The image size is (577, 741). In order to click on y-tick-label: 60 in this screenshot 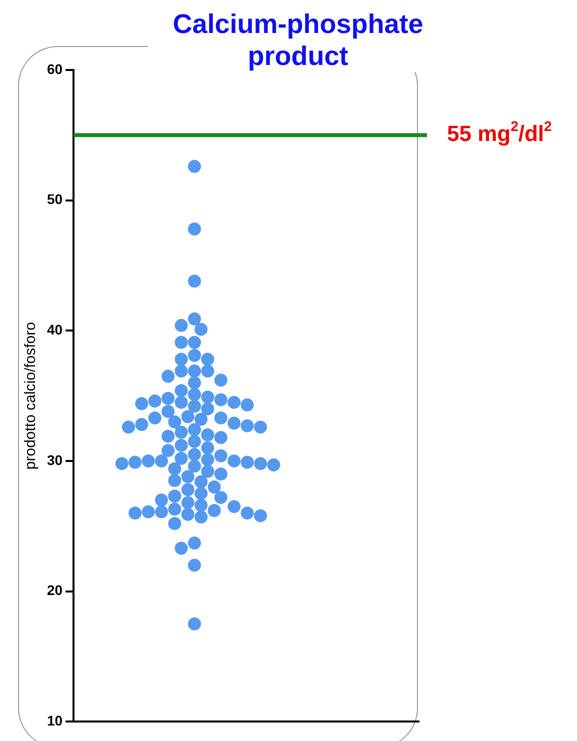, I will do `click(54, 68)`.